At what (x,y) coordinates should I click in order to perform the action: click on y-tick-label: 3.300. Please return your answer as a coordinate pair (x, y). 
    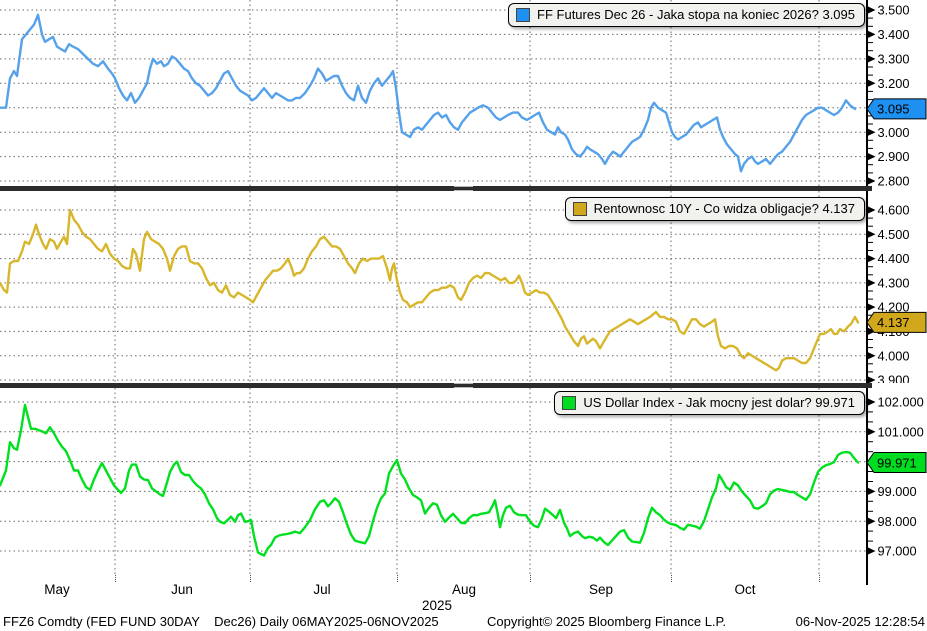
    Looking at the image, I should click on (894, 59).